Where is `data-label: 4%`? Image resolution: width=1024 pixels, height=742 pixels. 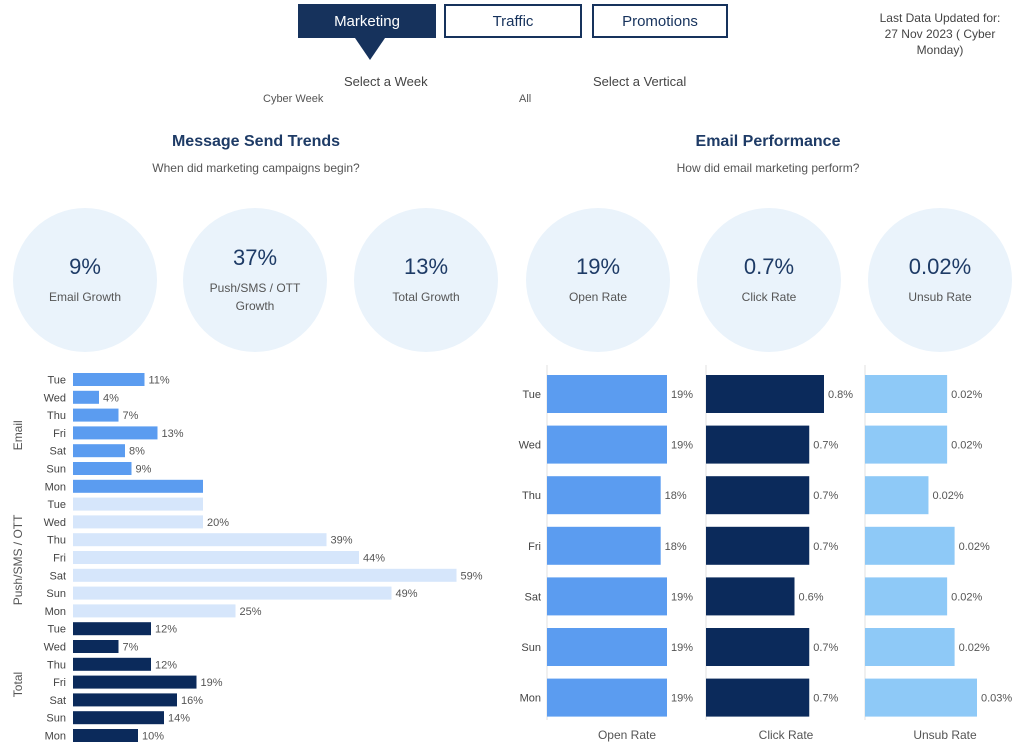 data-label: 4% is located at coordinates (111, 398).